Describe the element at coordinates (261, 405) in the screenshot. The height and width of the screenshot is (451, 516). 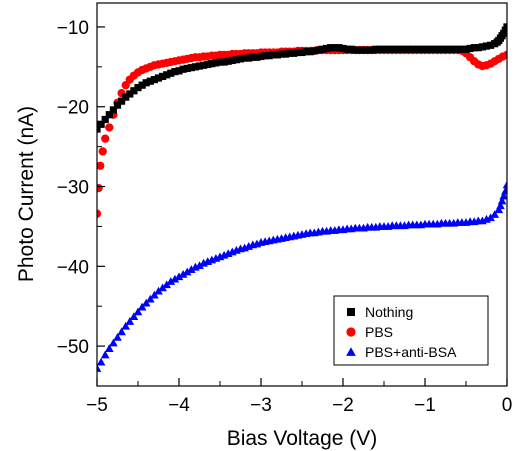
I see `x-tick-label: −3` at that location.